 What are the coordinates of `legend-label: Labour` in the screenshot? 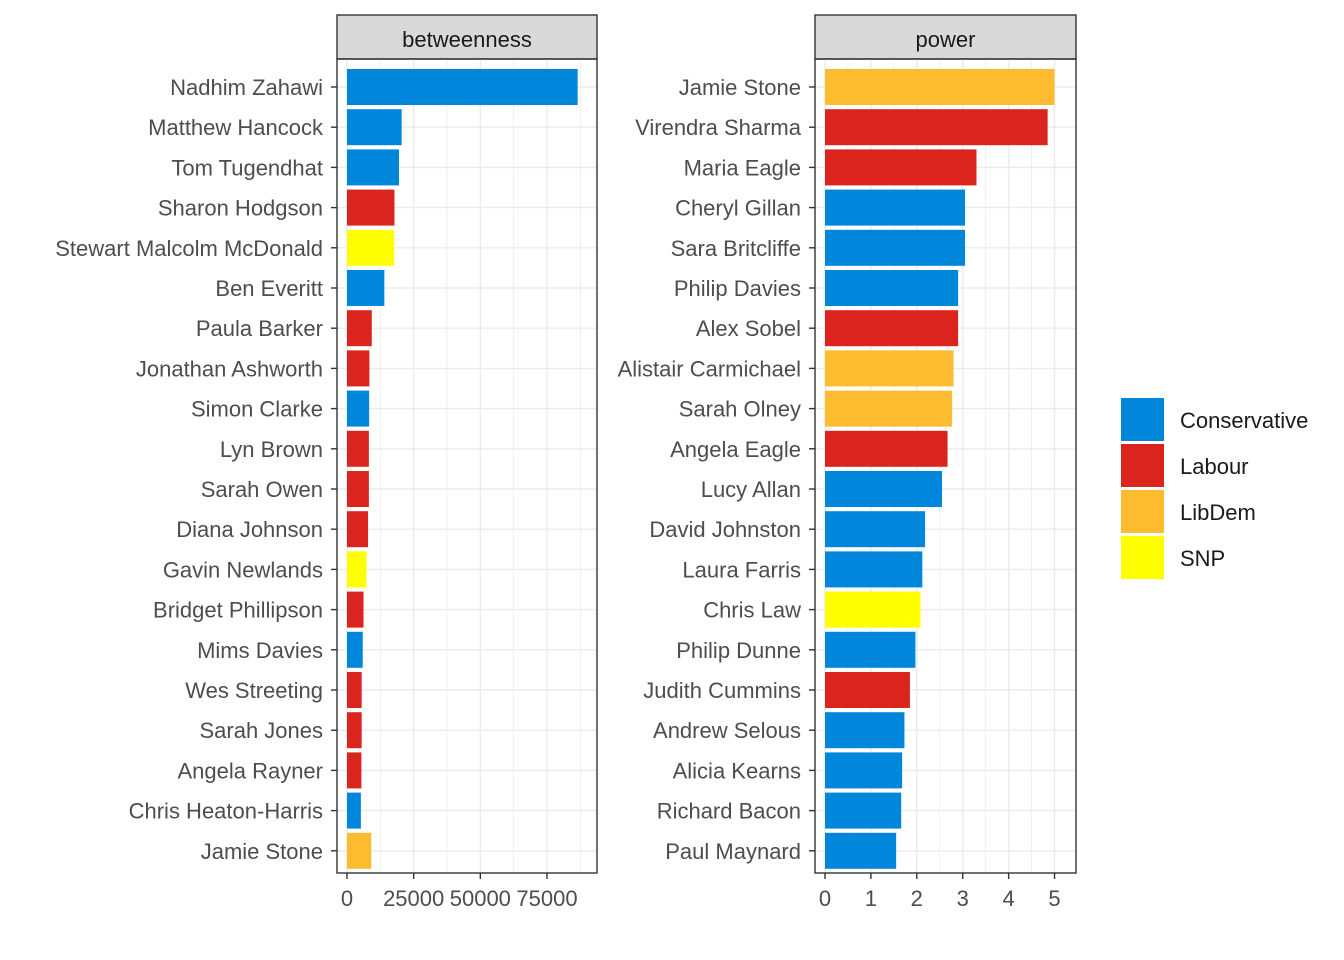 It's located at (1214, 466).